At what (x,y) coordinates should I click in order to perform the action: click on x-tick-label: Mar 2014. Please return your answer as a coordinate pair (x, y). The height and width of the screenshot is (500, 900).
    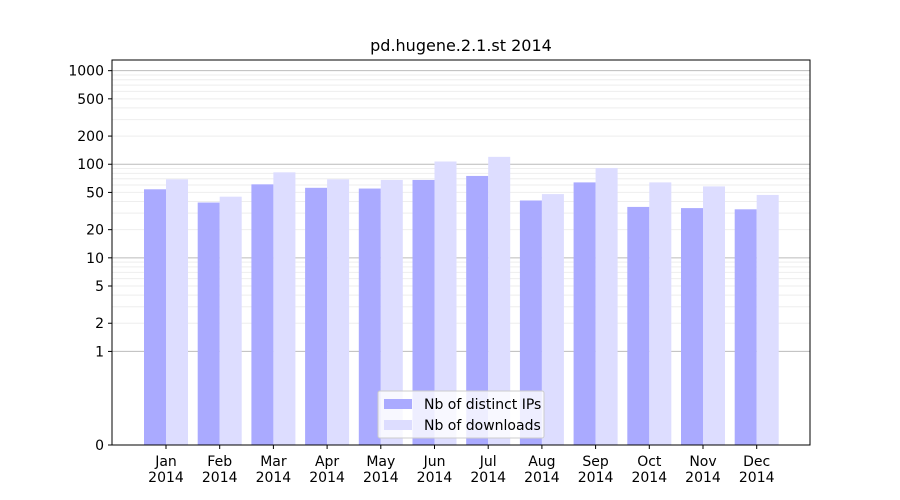
    Looking at the image, I should click on (274, 470).